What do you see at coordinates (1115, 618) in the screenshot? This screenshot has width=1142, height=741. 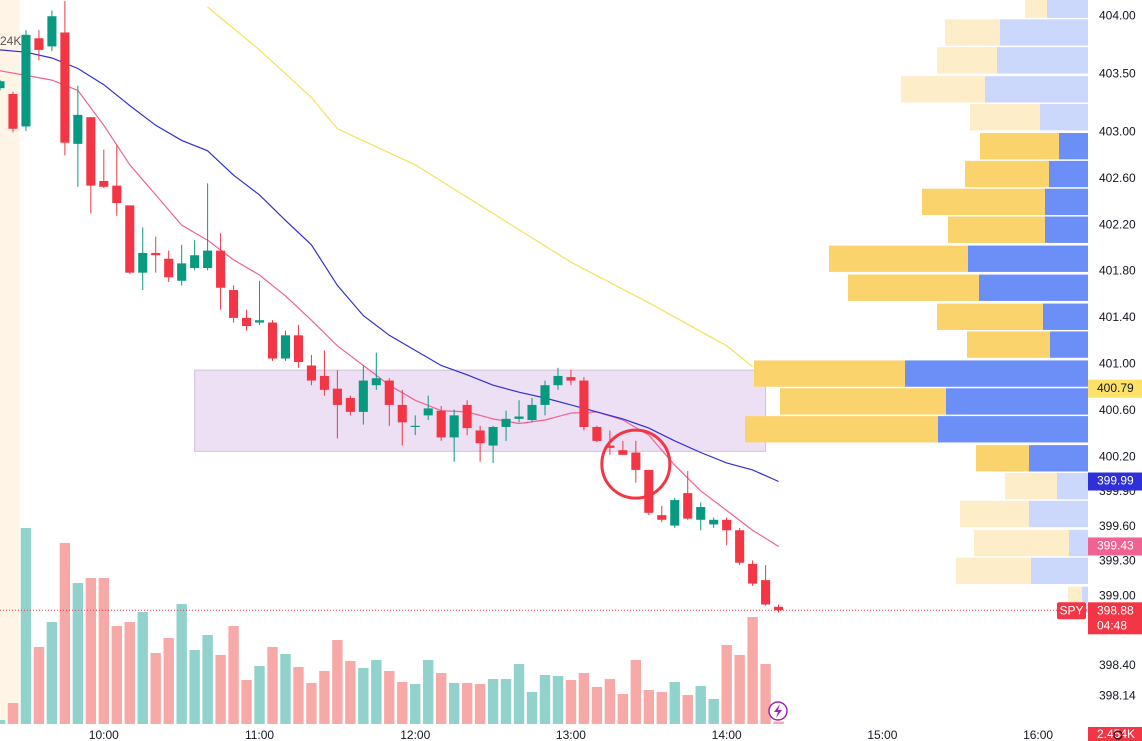 I see `last-price-box` at bounding box center [1115, 618].